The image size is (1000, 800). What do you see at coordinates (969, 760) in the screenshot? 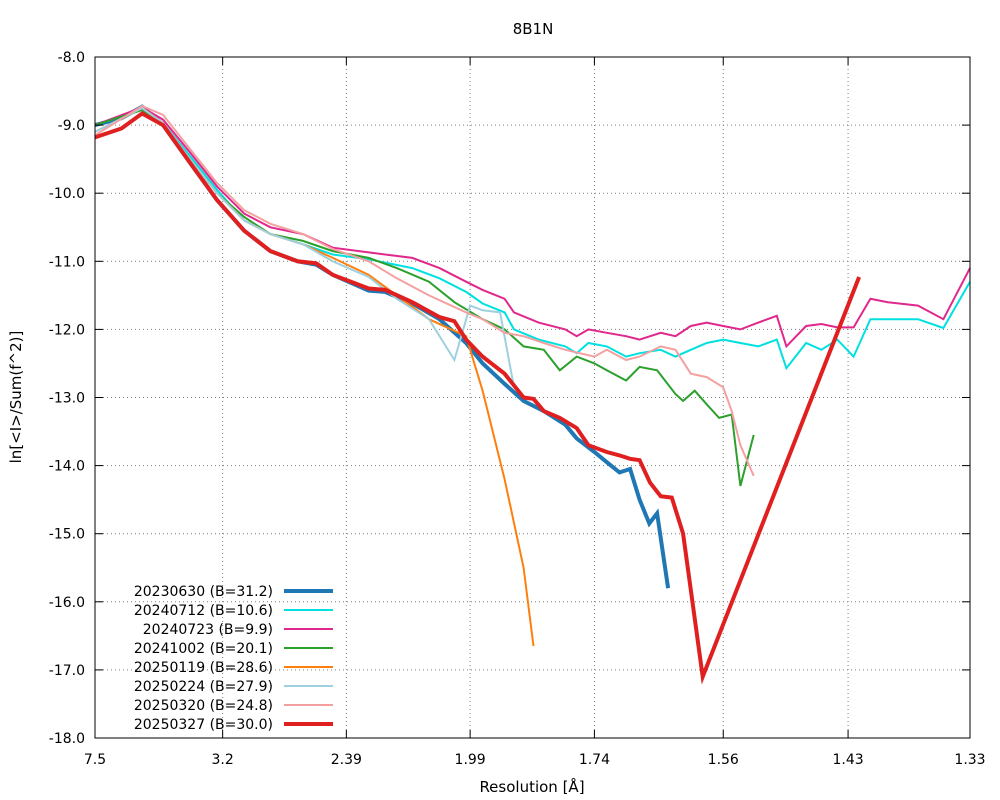
I see `x-tick-label: 1.33` at bounding box center [969, 760].